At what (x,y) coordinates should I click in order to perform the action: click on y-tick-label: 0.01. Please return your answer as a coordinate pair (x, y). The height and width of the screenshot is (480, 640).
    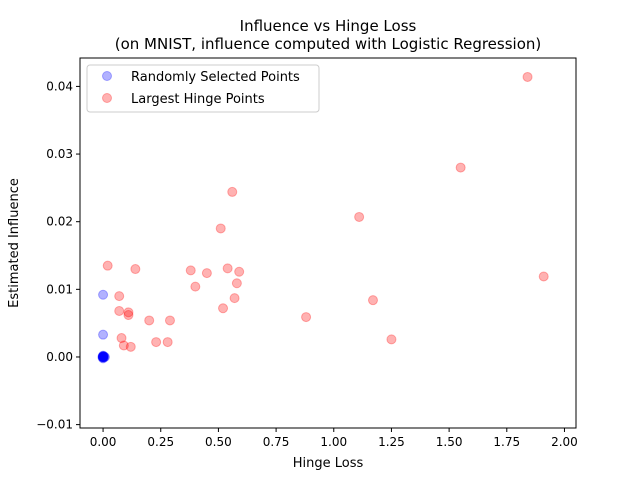
    Looking at the image, I should click on (59, 289).